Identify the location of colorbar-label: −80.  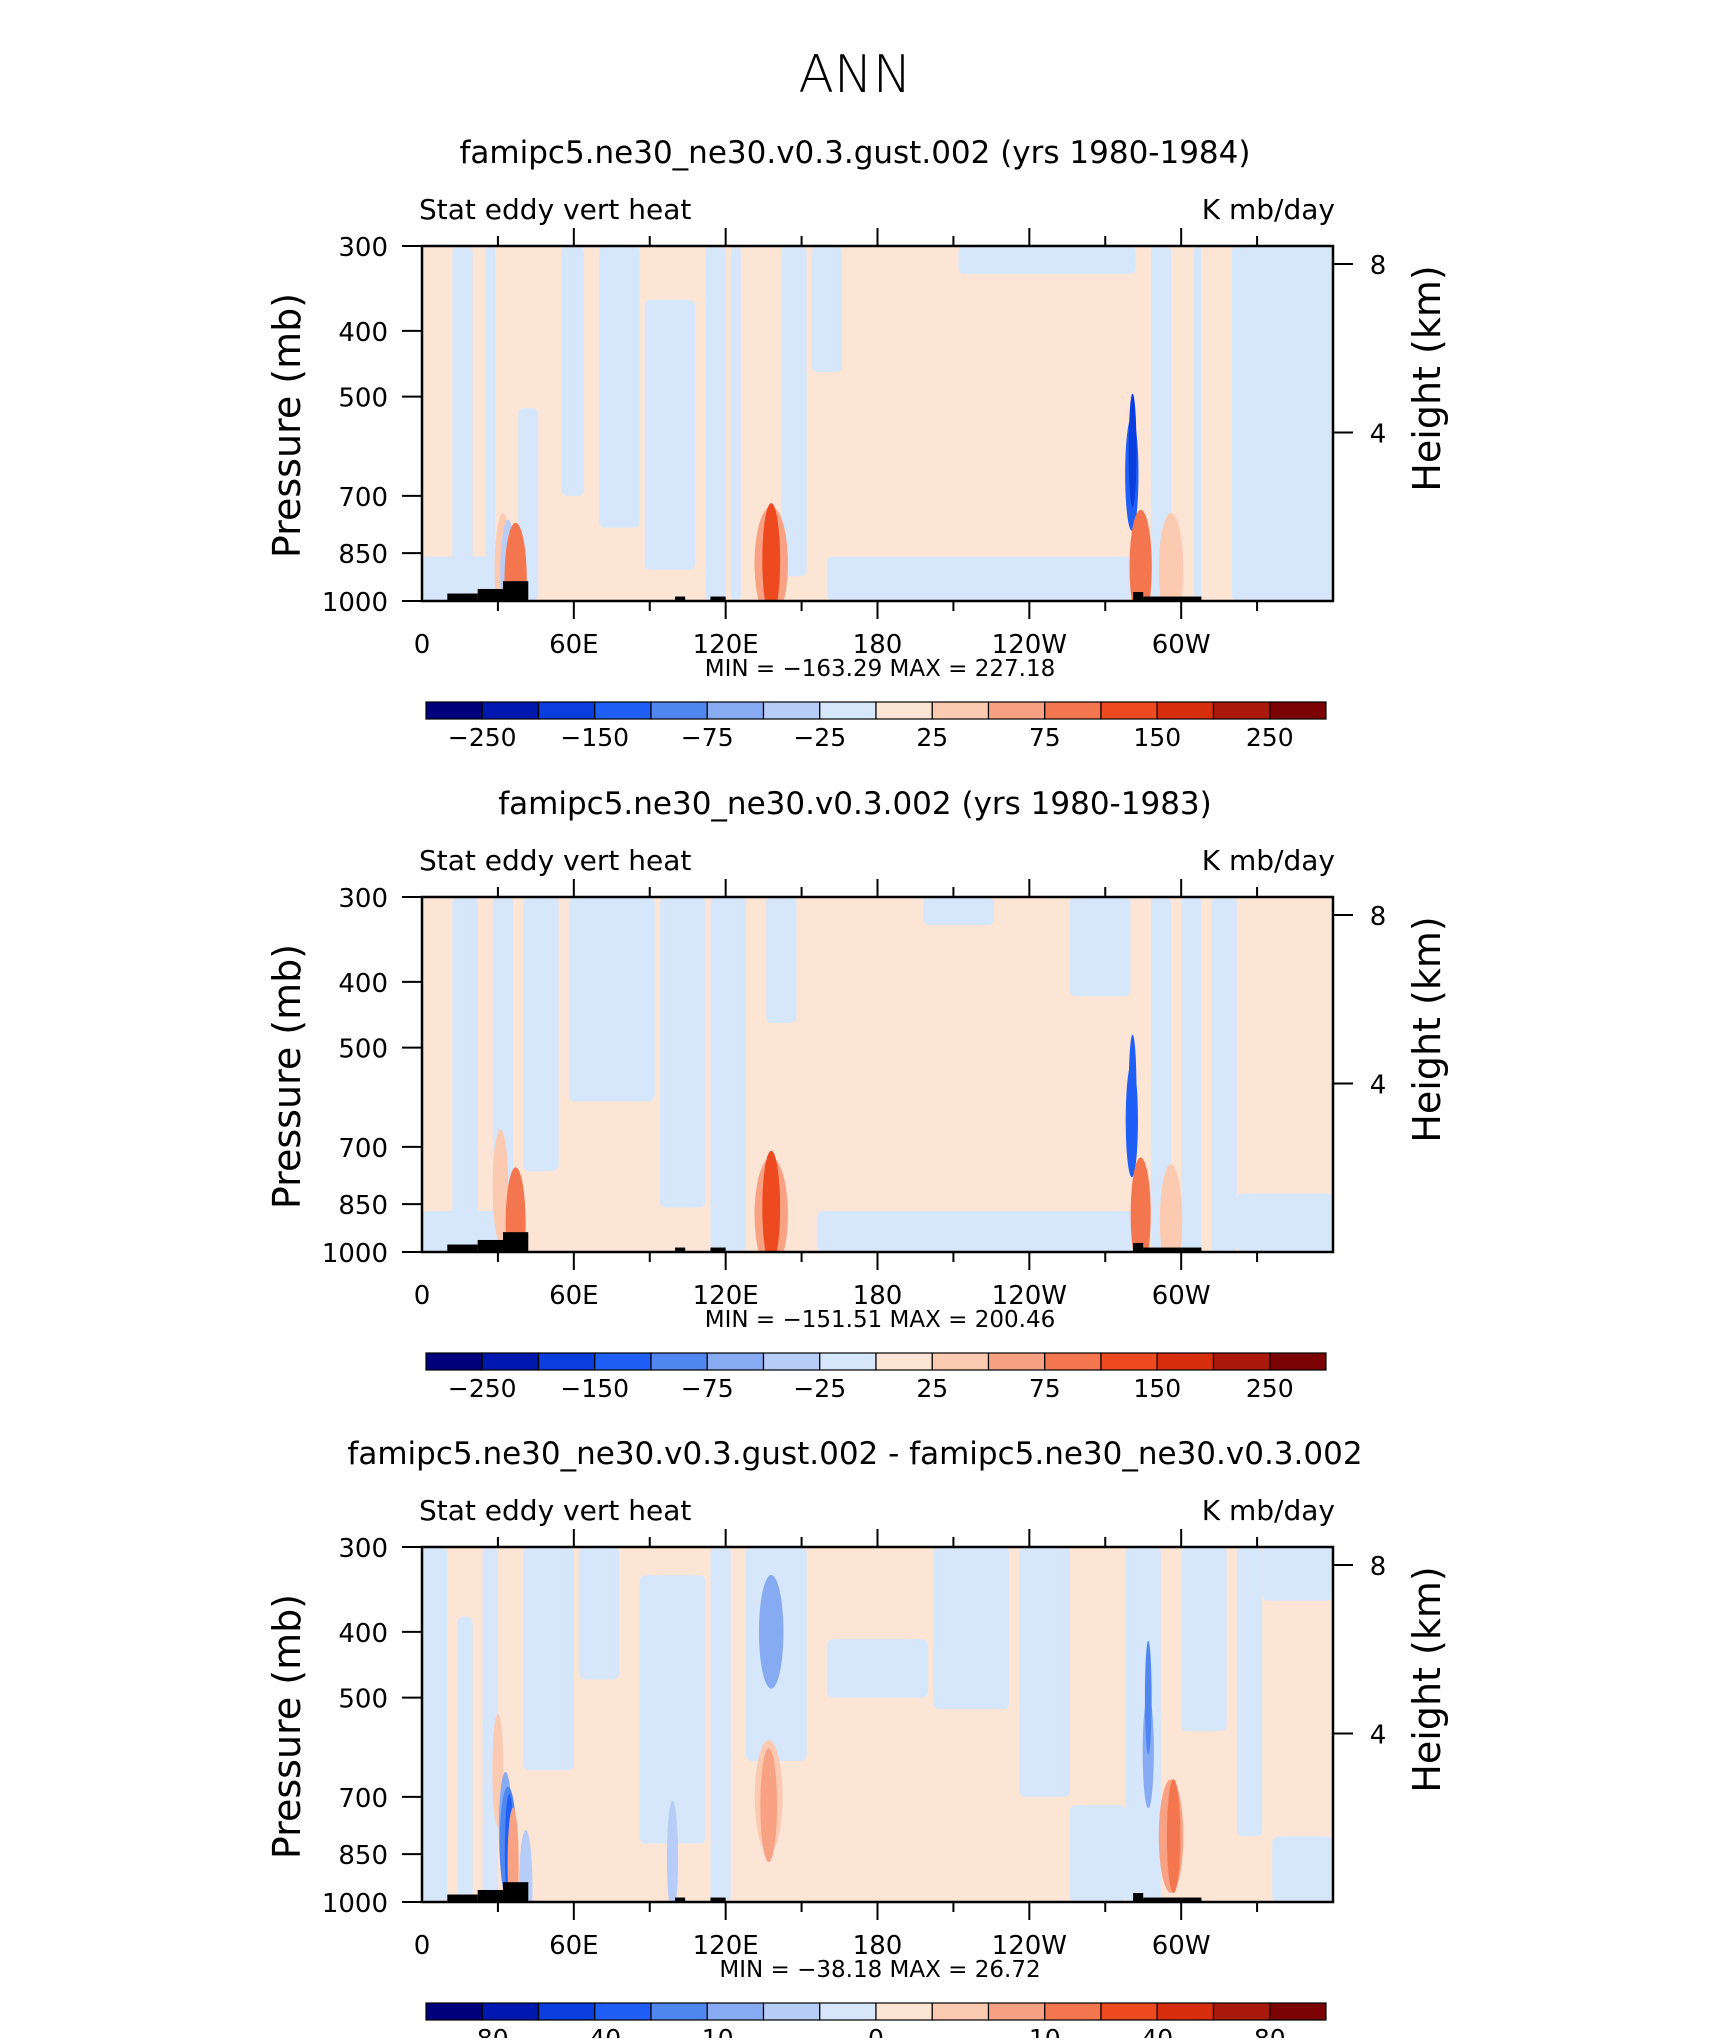
(482, 2031).